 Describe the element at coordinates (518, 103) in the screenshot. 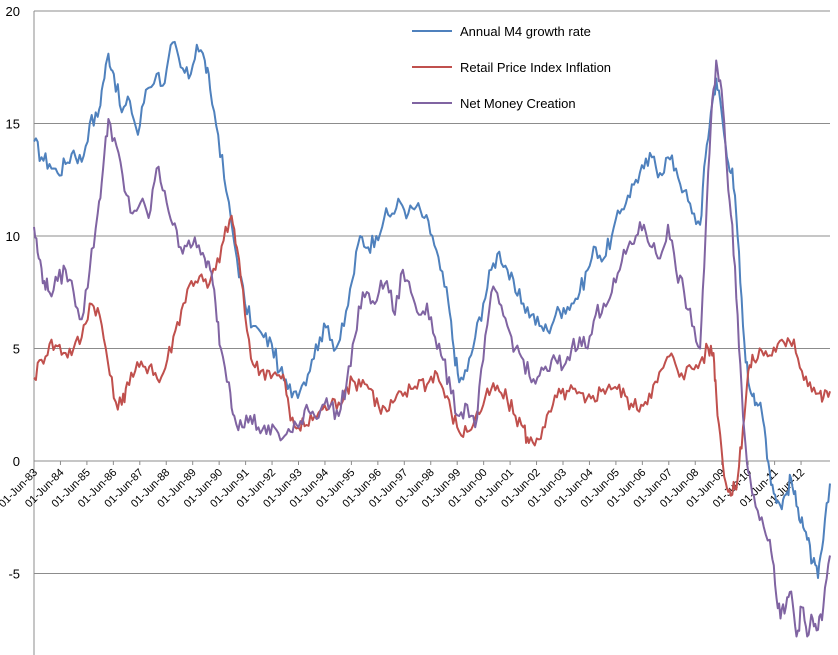

I see `legend-label: Net Money Creation` at that location.